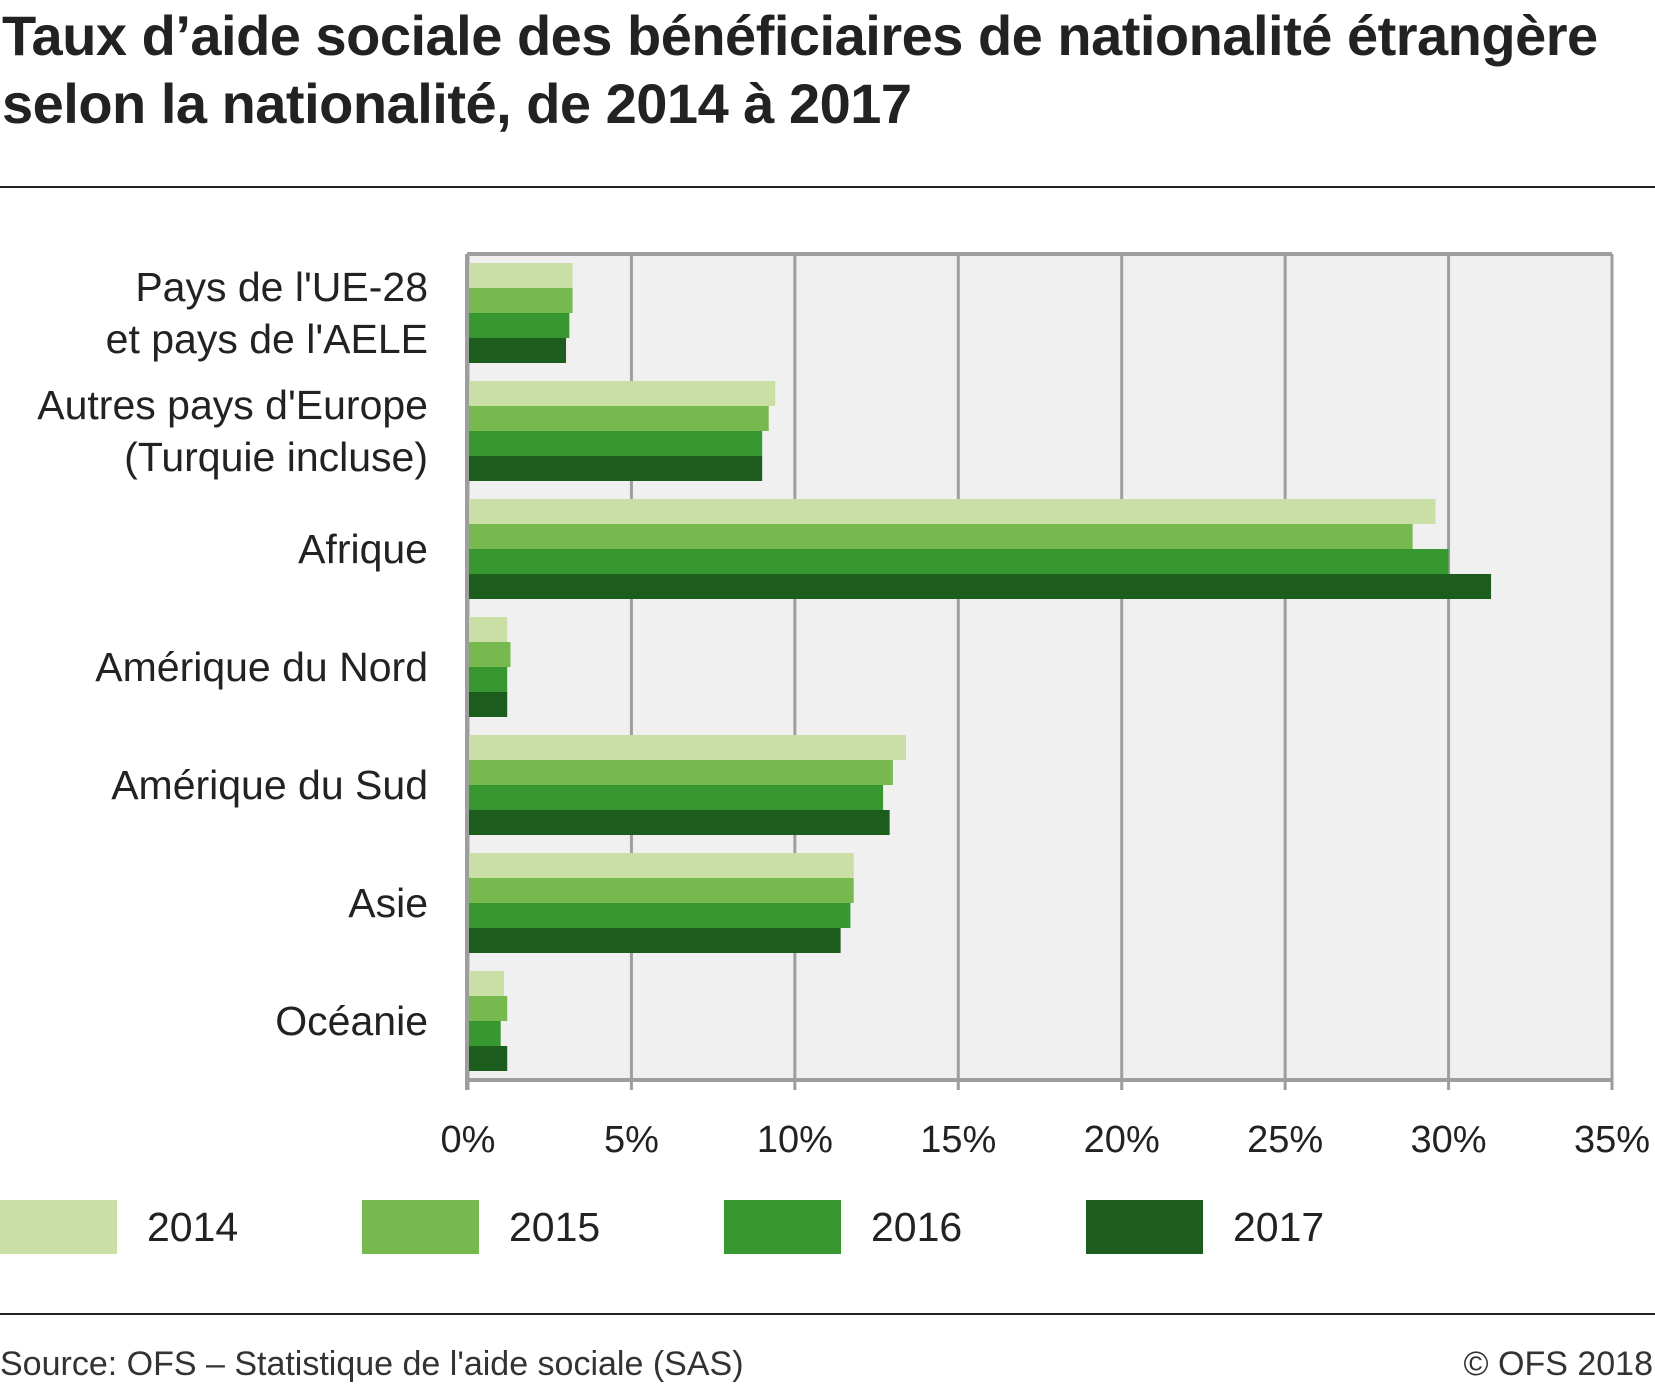 This screenshot has height=1392, width=1655. What do you see at coordinates (795, 1139) in the screenshot?
I see `x-tick-label: 10%` at bounding box center [795, 1139].